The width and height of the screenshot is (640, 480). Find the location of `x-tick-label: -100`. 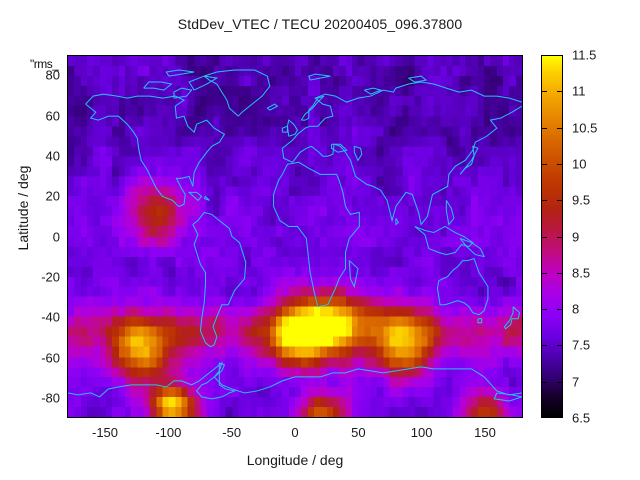

x-tick-label: -100 is located at coordinates (168, 432).